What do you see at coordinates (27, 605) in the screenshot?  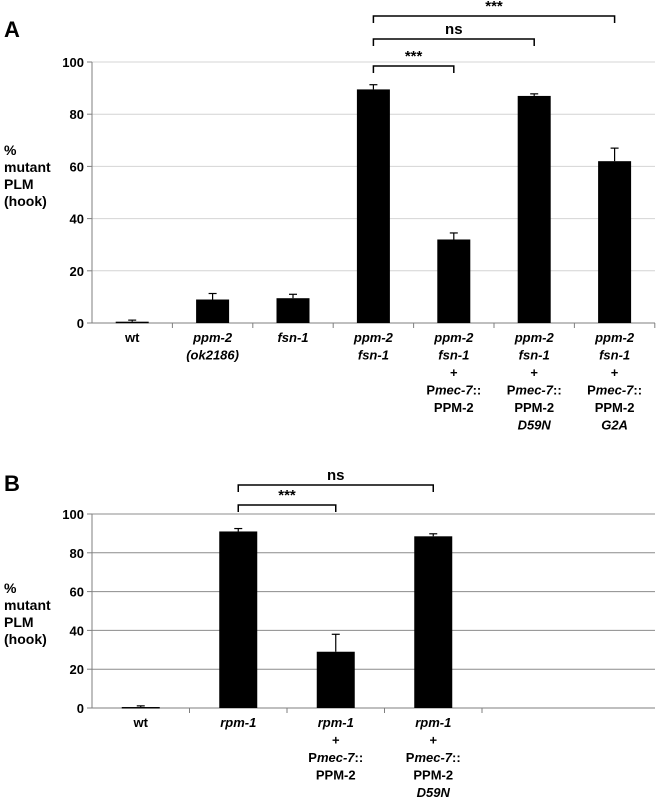 I see `p1-y-axis-label-line-1: mutant` at bounding box center [27, 605].